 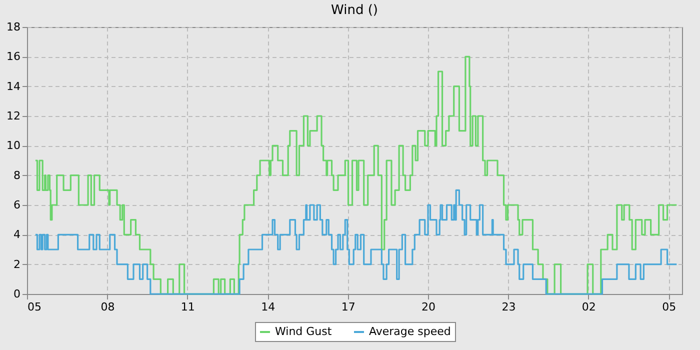 I want to click on x-tick-label: 23, so click(x=509, y=307).